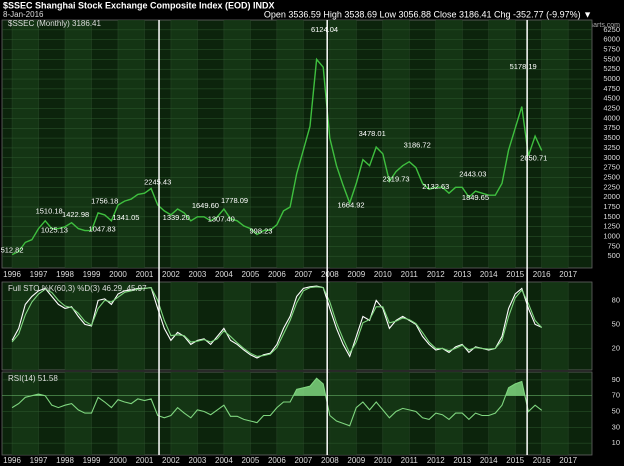  Describe the element at coordinates (224, 460) in the screenshot. I see `x-tick-label: 2004` at that location.